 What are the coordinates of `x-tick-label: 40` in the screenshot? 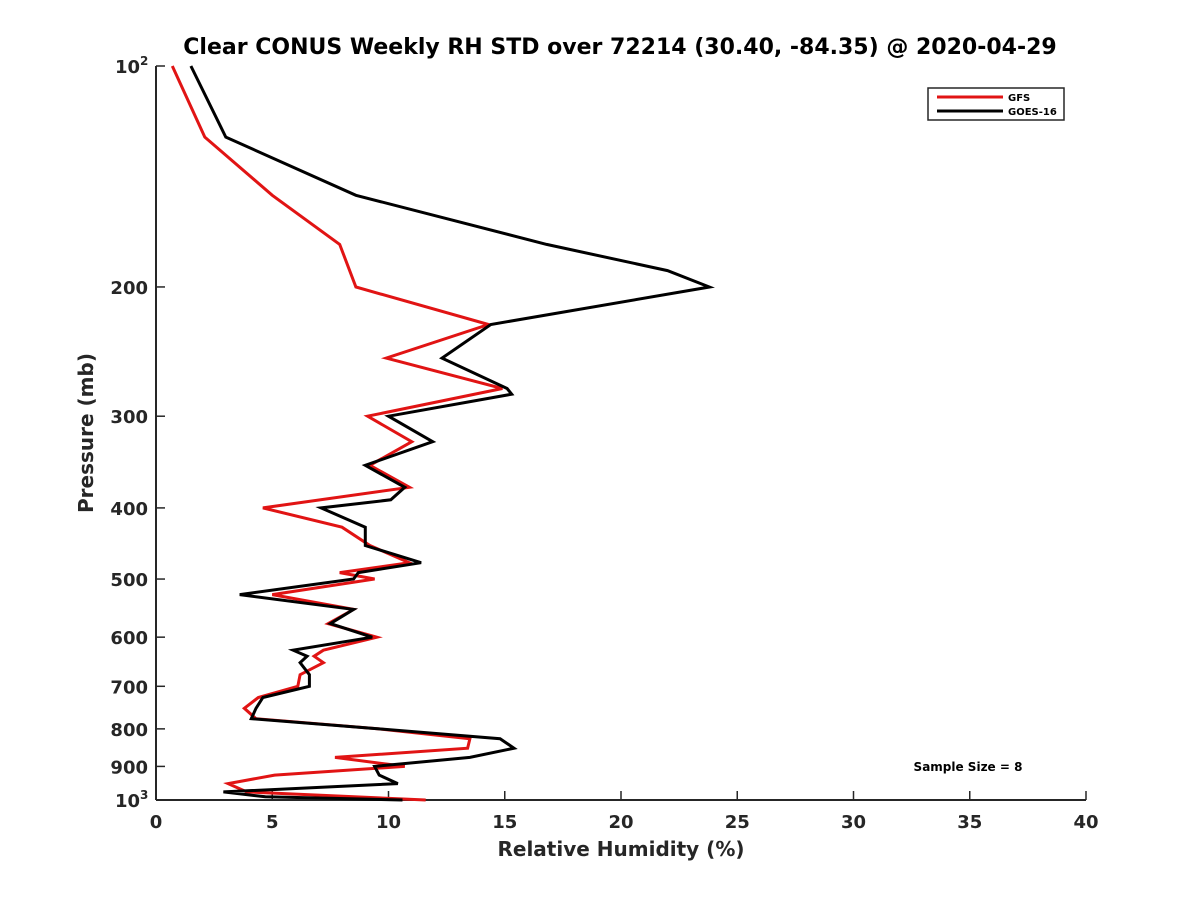 It's located at (1085, 822).